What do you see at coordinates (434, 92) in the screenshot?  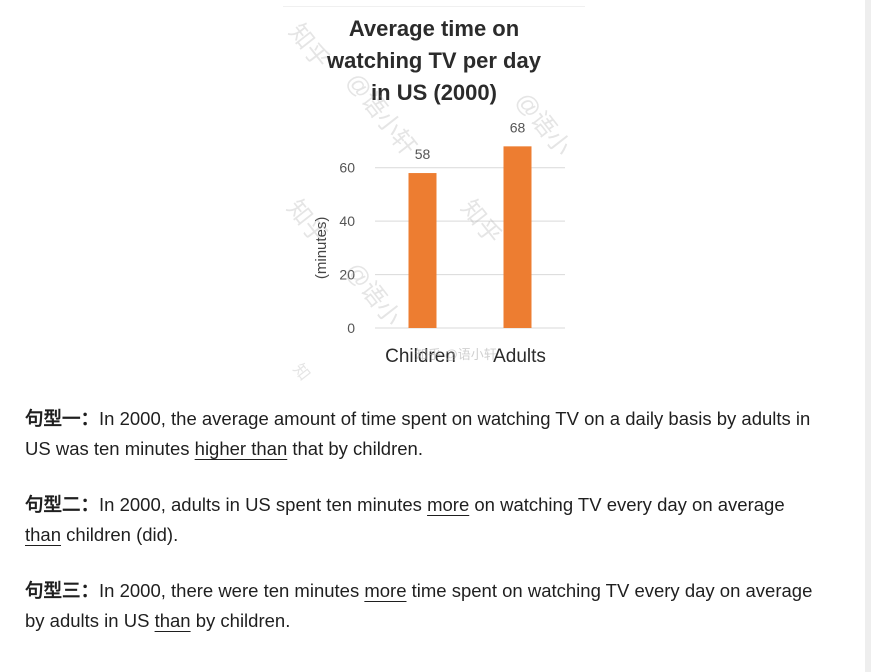 I see `chart-title-line-3: in US (2000)` at bounding box center [434, 92].